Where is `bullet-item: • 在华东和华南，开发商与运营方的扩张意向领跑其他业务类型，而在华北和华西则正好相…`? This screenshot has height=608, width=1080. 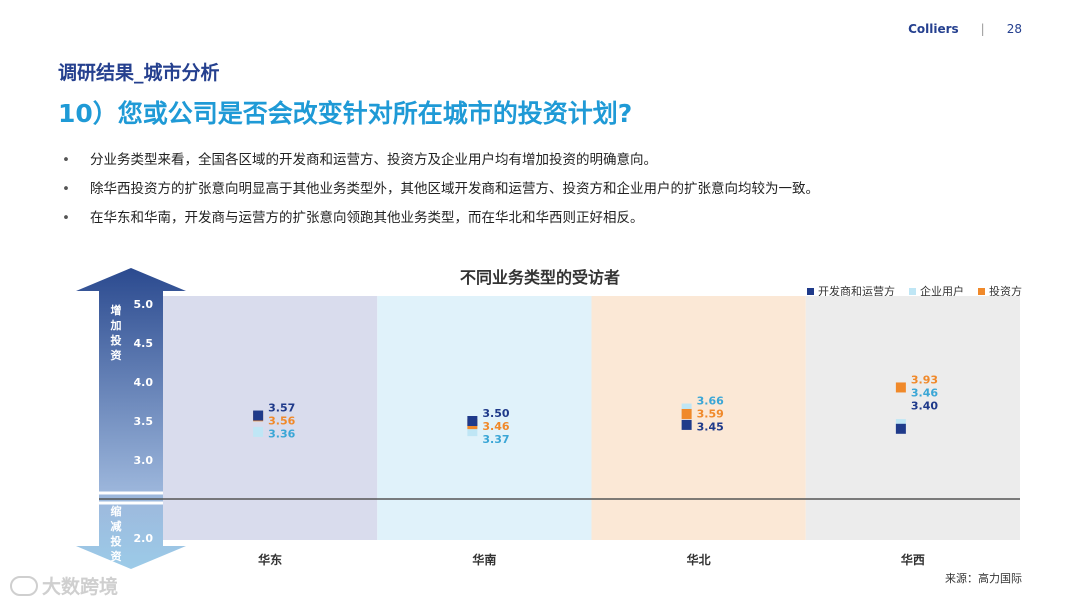 bullet-item: • 在华东和华南，开发商与运营方的扩张意向领跑其他业务类型，而在华北和华西则正好相… is located at coordinates (440, 222).